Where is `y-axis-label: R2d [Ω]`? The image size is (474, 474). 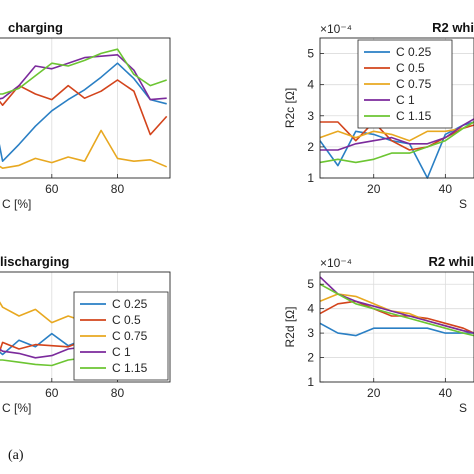 y-axis-label: R2d [Ω] is located at coordinates (290, 327).